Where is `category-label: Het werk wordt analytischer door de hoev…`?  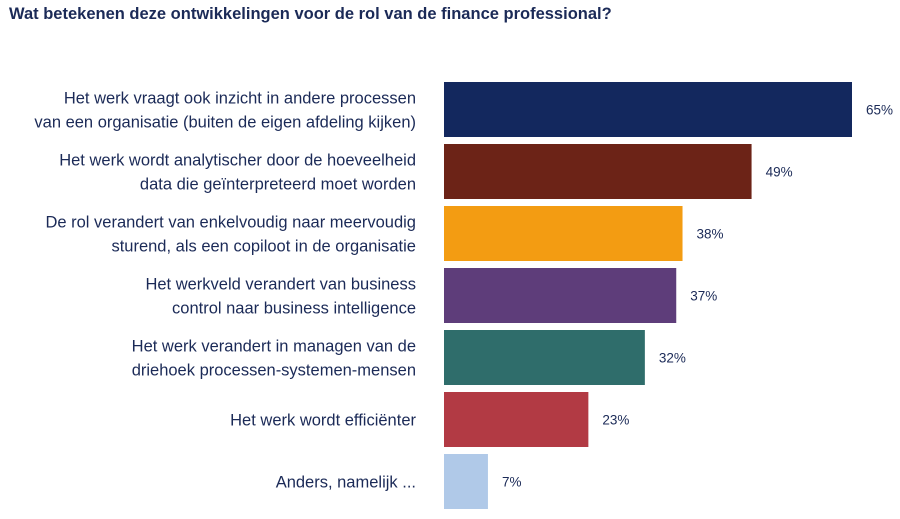
category-label: Het werk wordt analytischer door de hoev… is located at coordinates (237, 161).